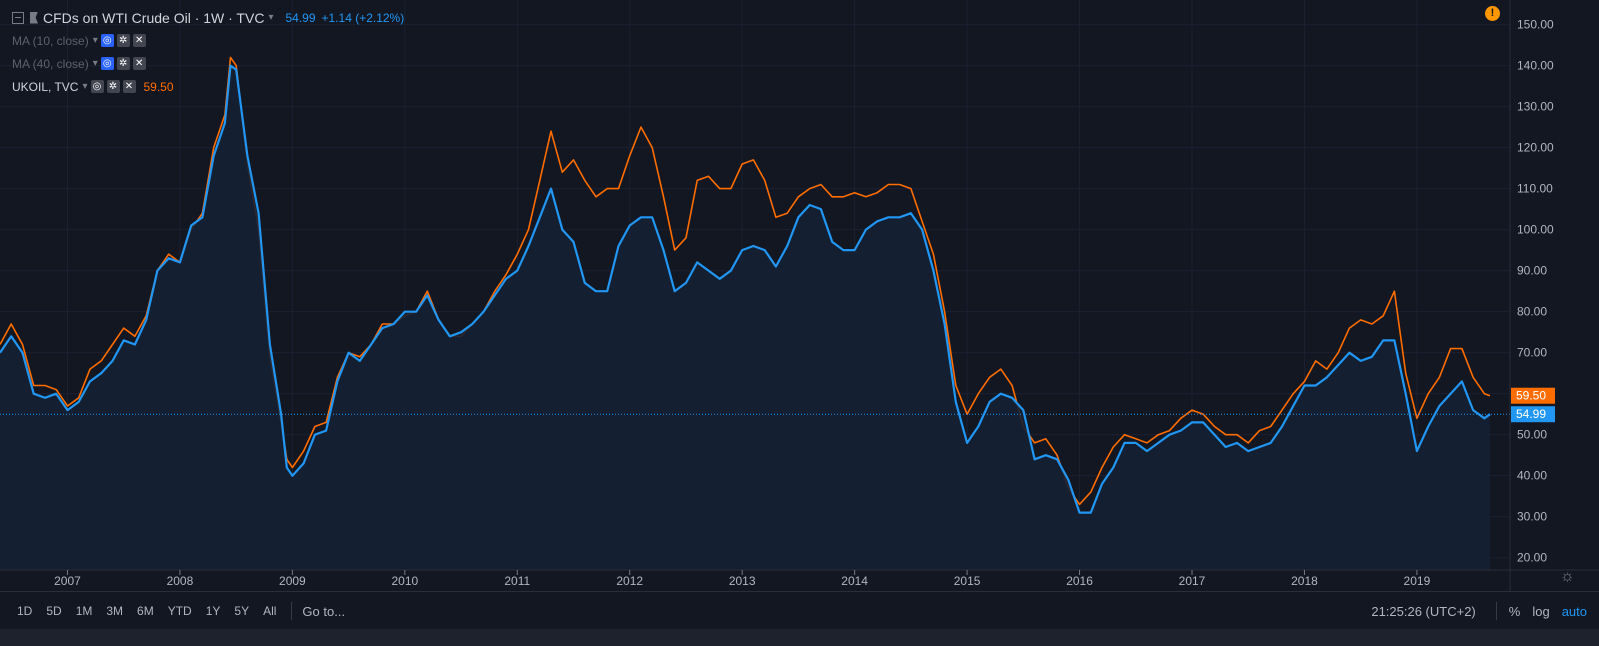 This screenshot has width=1599, height=646. Describe the element at coordinates (145, 611) in the screenshot. I see `range-6m: 6M` at that location.